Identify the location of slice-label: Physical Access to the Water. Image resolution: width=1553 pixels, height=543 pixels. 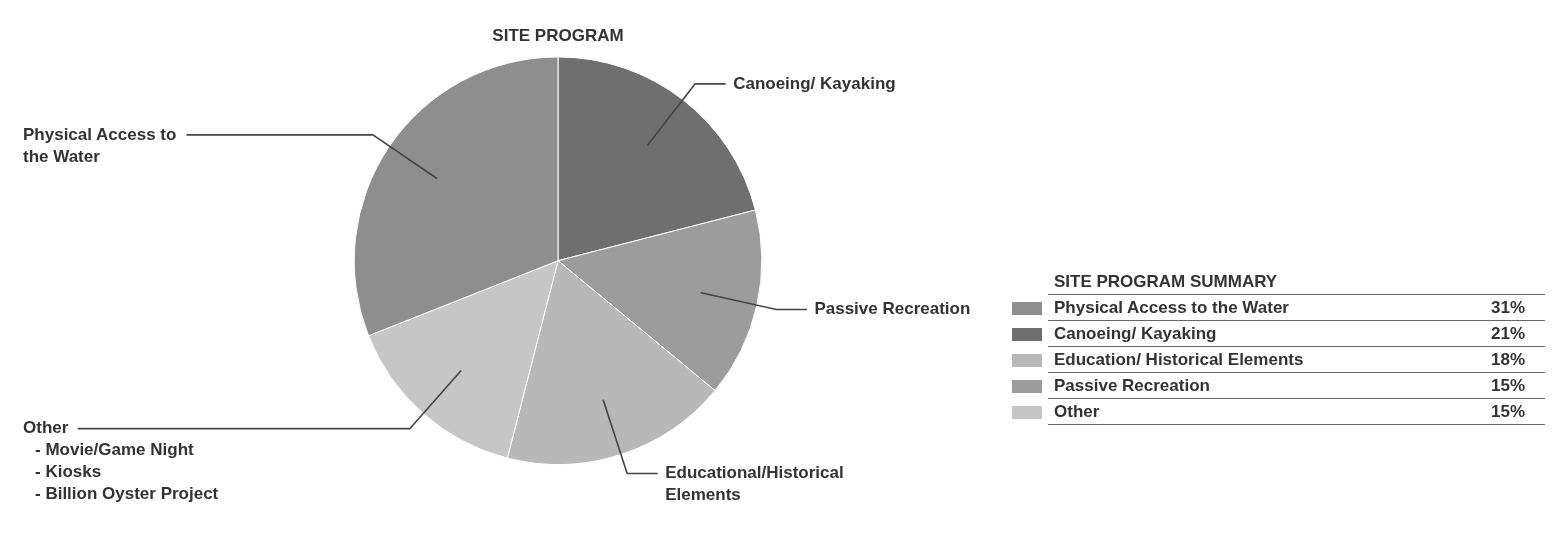
(100, 145).